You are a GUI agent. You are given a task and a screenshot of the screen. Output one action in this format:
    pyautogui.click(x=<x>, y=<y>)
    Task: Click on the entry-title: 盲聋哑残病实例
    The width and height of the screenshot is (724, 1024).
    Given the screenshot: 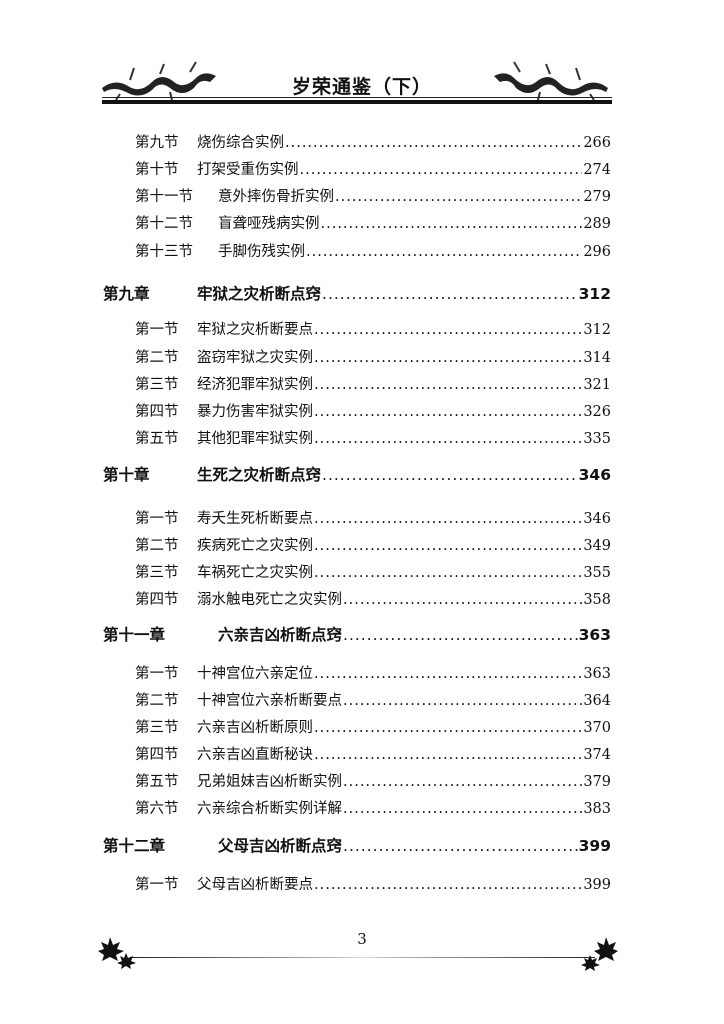 What is the action you would take?
    pyautogui.click(x=269, y=224)
    